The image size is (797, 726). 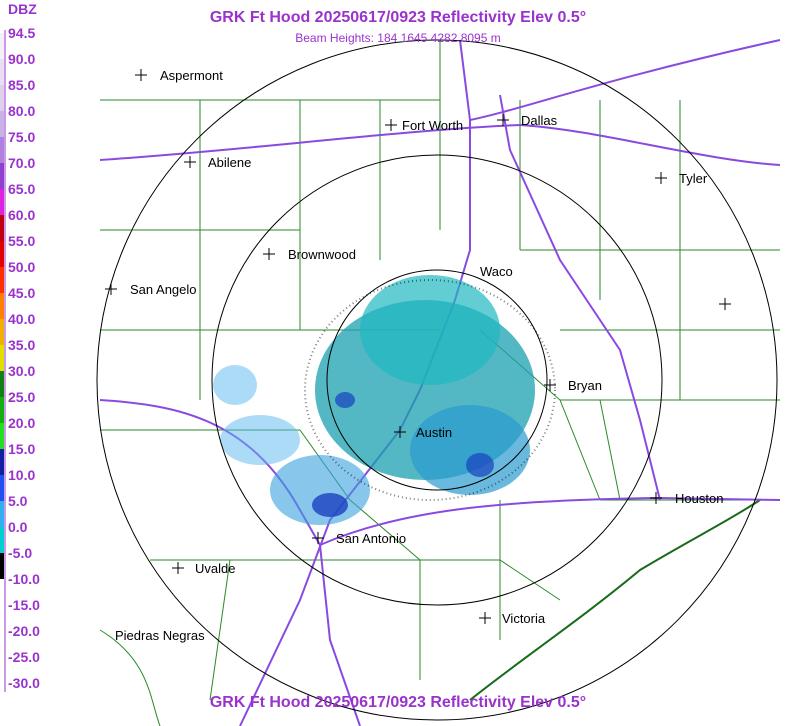 What do you see at coordinates (21, 267) in the screenshot?
I see `legend-label: 50.0` at bounding box center [21, 267].